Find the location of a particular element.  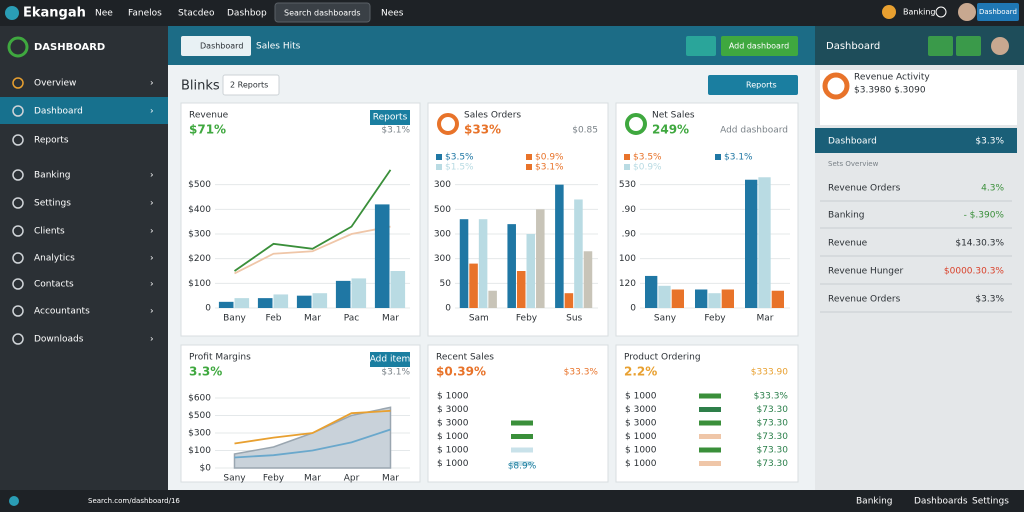

x-tick-label: Apr is located at coordinates (352, 479).